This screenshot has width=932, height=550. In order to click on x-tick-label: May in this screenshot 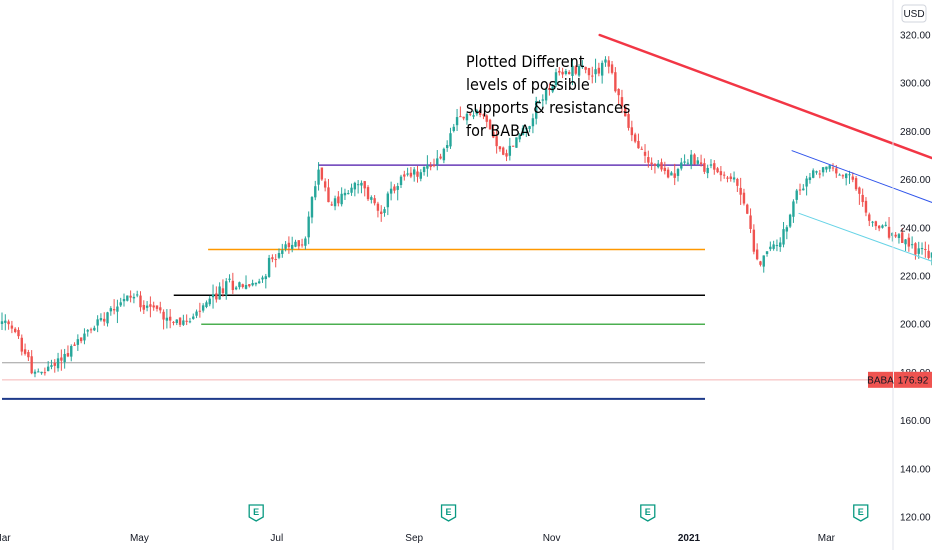, I will do `click(139, 538)`.